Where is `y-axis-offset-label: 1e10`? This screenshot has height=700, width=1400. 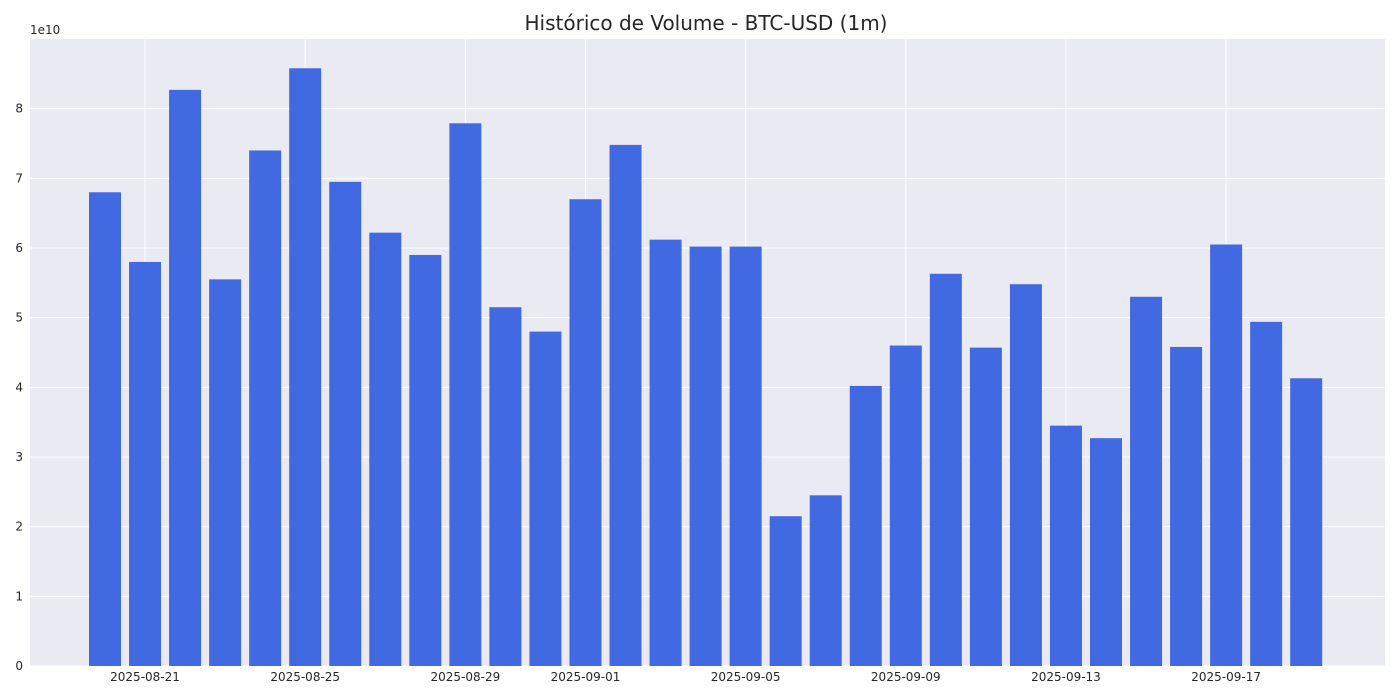
y-axis-offset-label: 1e10 is located at coordinates (45, 30).